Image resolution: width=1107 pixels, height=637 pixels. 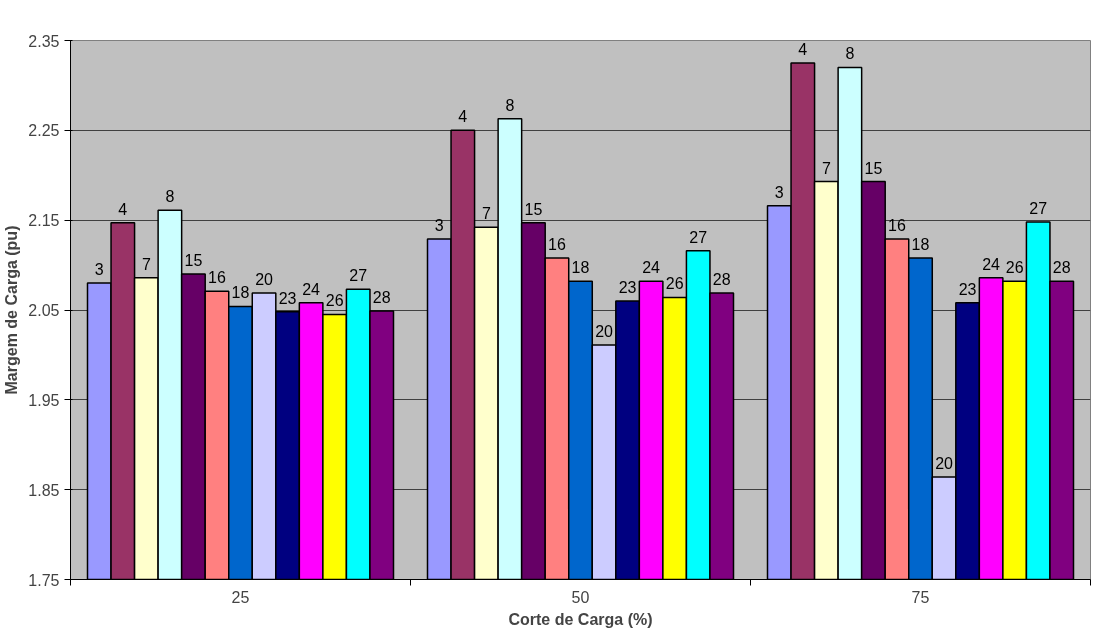 What do you see at coordinates (44, 131) in the screenshot?
I see `y-tick-label: 2.25` at bounding box center [44, 131].